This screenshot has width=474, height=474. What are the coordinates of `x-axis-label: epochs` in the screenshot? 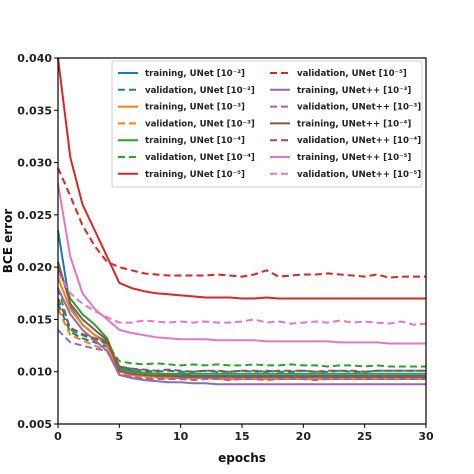 It's located at (242, 458).